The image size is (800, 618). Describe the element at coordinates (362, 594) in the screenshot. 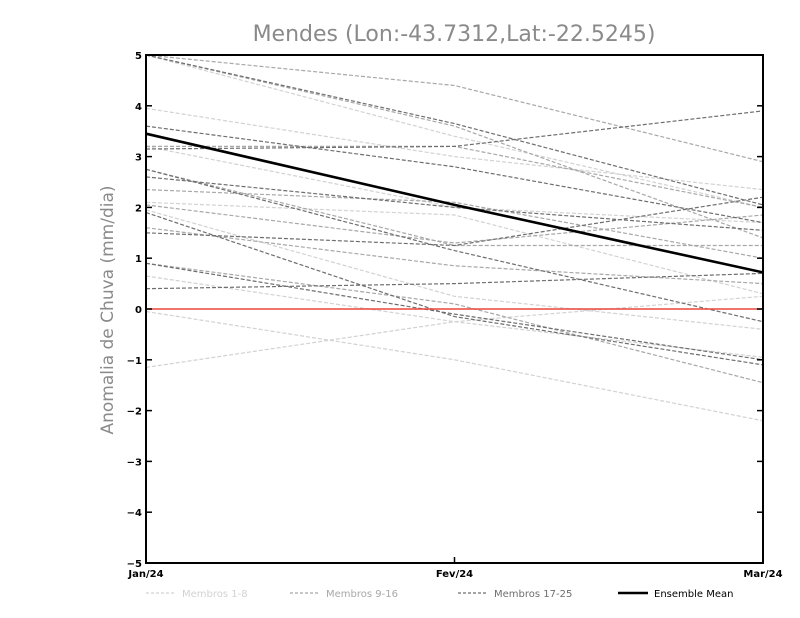

I see `legend-label: Membros 9-16` at that location.